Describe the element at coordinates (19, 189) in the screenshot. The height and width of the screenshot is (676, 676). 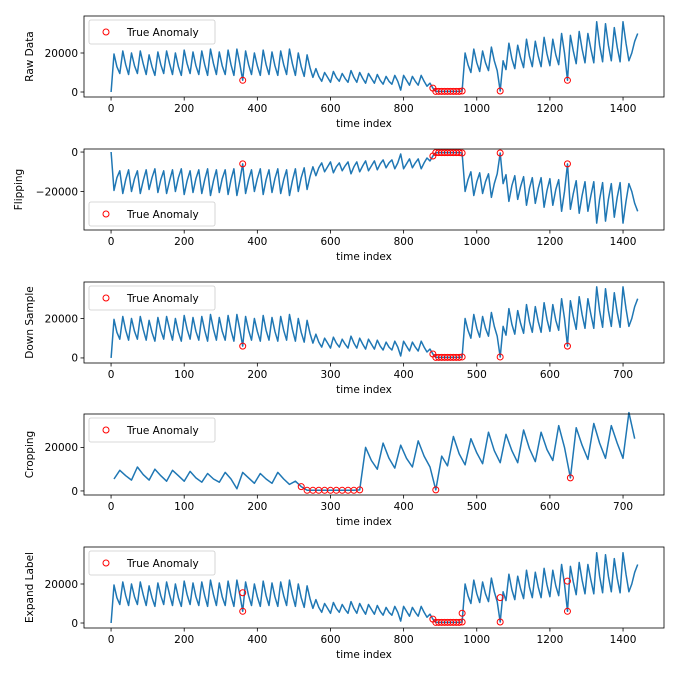
I see `y-axis-label: Flipping` at that location.